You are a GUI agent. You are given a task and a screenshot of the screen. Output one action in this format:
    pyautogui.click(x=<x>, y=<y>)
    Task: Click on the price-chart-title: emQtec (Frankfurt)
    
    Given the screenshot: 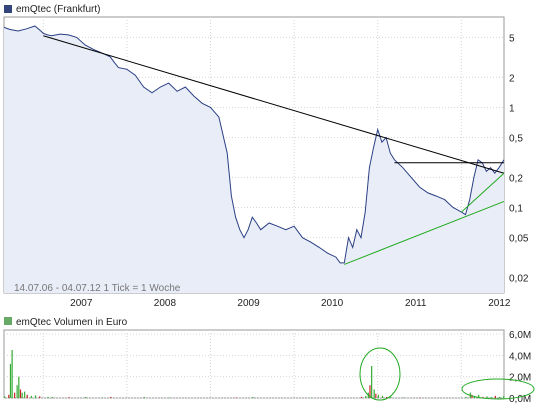 What is the action you would take?
    pyautogui.click(x=58, y=9)
    